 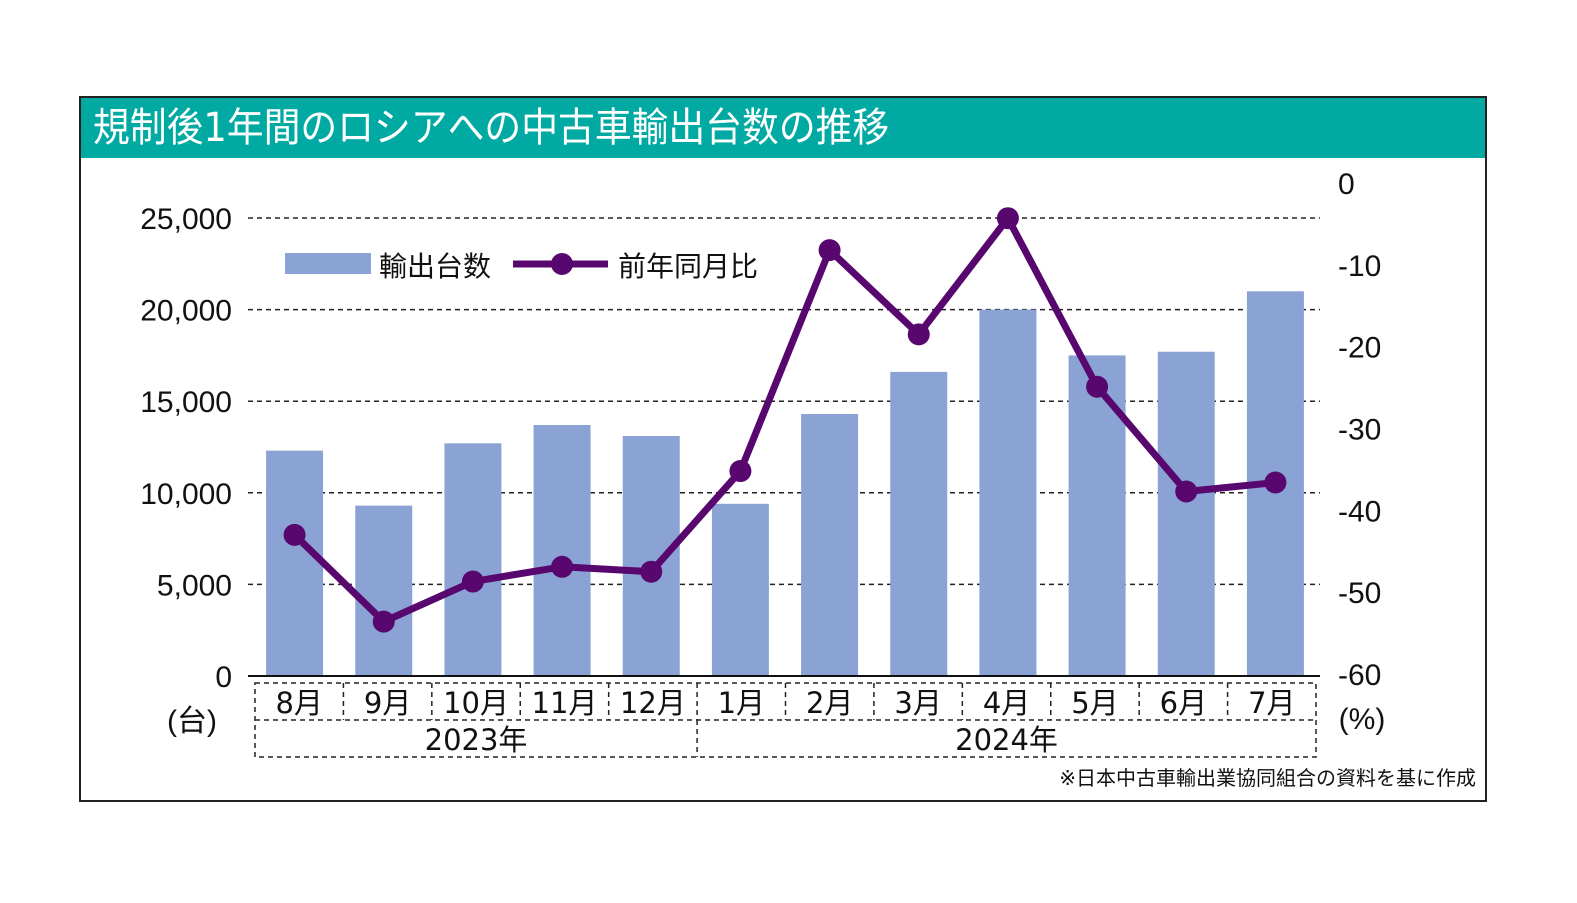 I want to click on category-label: 3月, so click(x=917, y=703).